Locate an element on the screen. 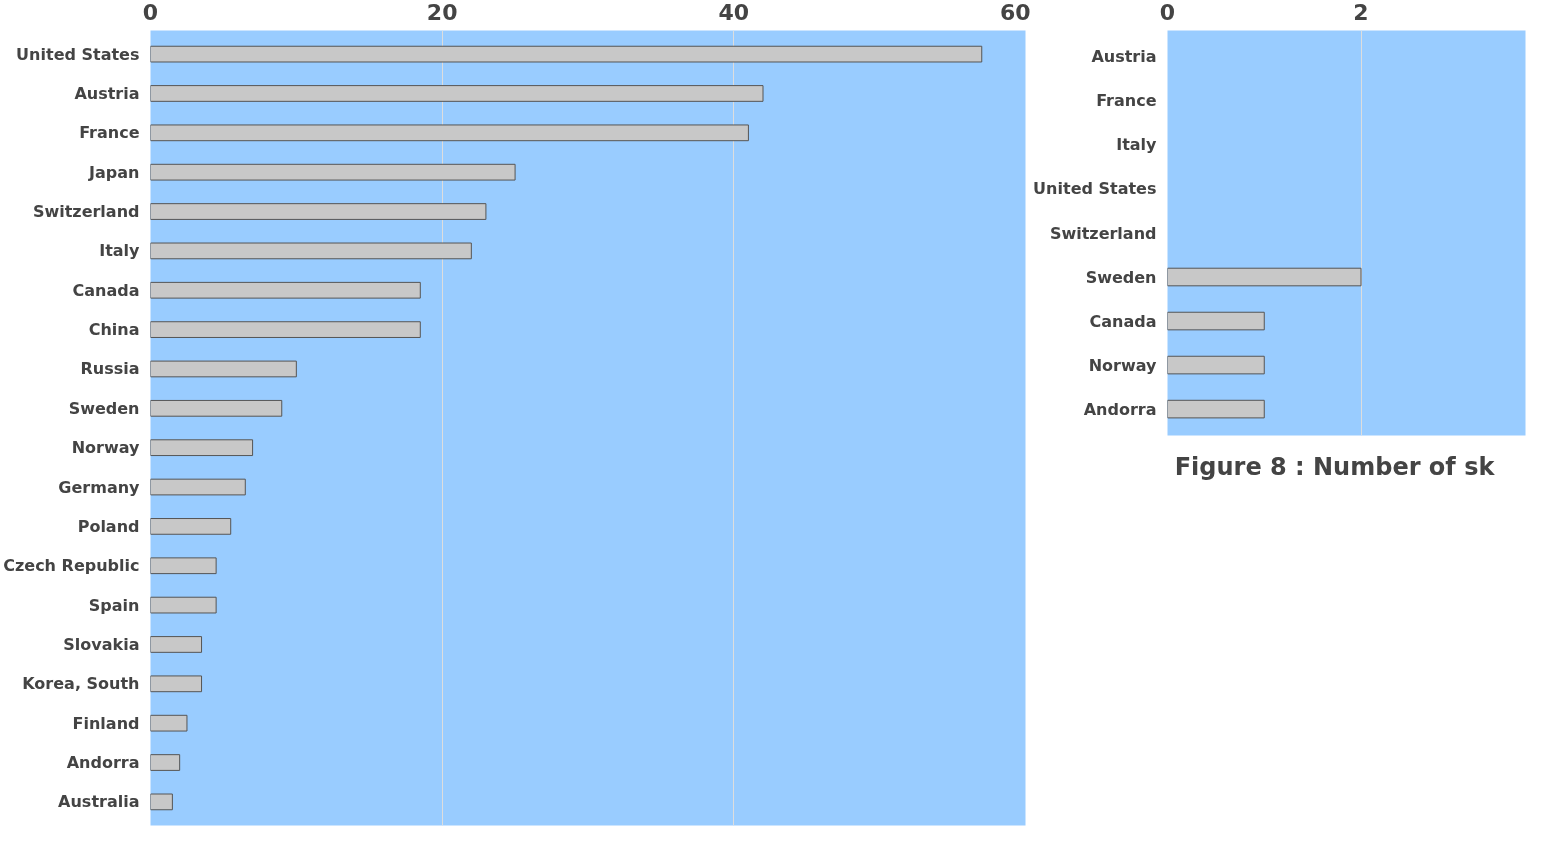  y-tick-label: Japan is located at coordinates (114, 172).